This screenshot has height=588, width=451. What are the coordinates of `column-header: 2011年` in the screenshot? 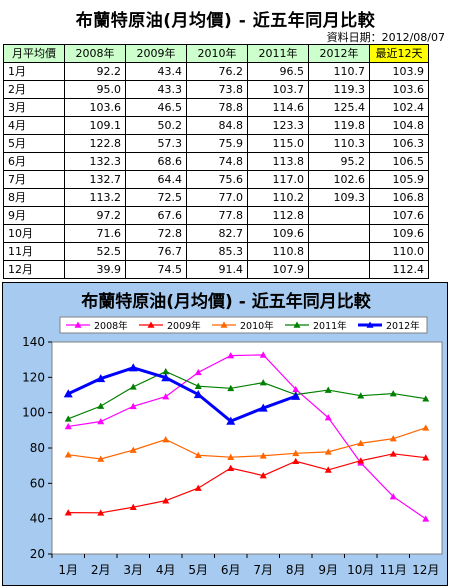 It's located at (278, 53).